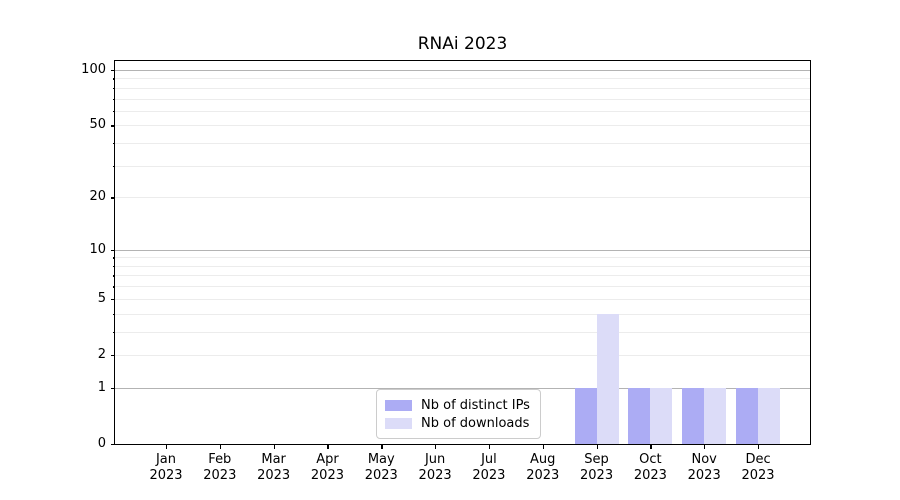 The height and width of the screenshot is (500, 900). What do you see at coordinates (758, 459) in the screenshot?
I see `x-tick-month: Dec` at bounding box center [758, 459].